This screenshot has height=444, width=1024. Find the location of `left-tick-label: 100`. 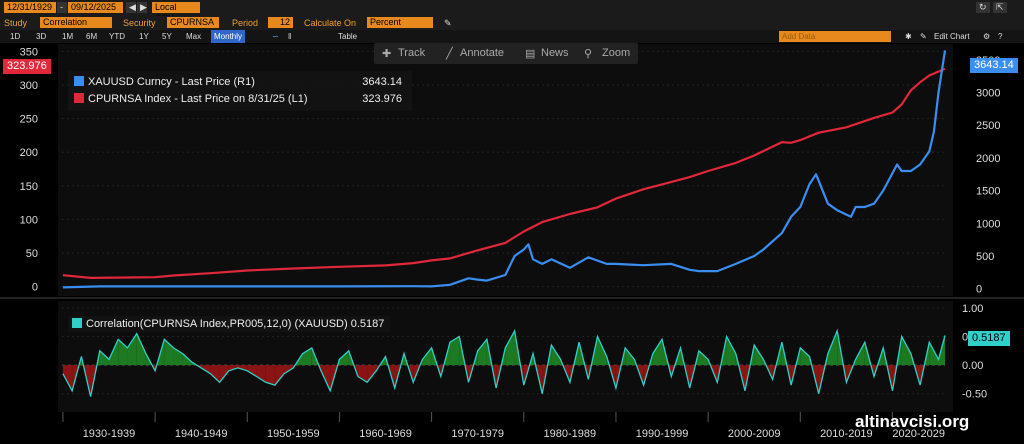

left-tick-label: 100 is located at coordinates (29, 220).